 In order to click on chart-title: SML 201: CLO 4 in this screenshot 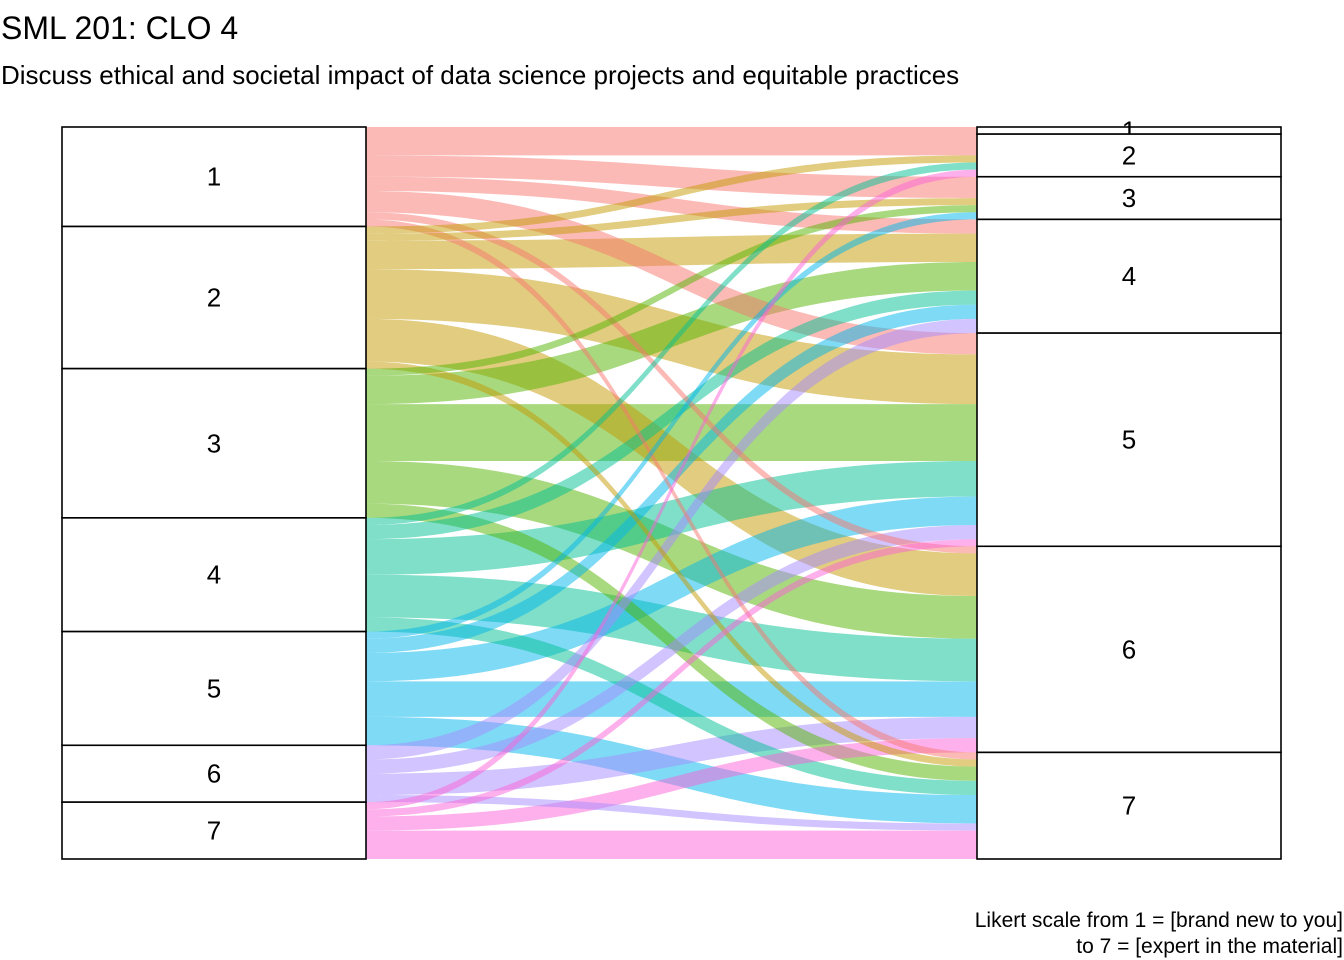, I will do `click(120, 28)`.